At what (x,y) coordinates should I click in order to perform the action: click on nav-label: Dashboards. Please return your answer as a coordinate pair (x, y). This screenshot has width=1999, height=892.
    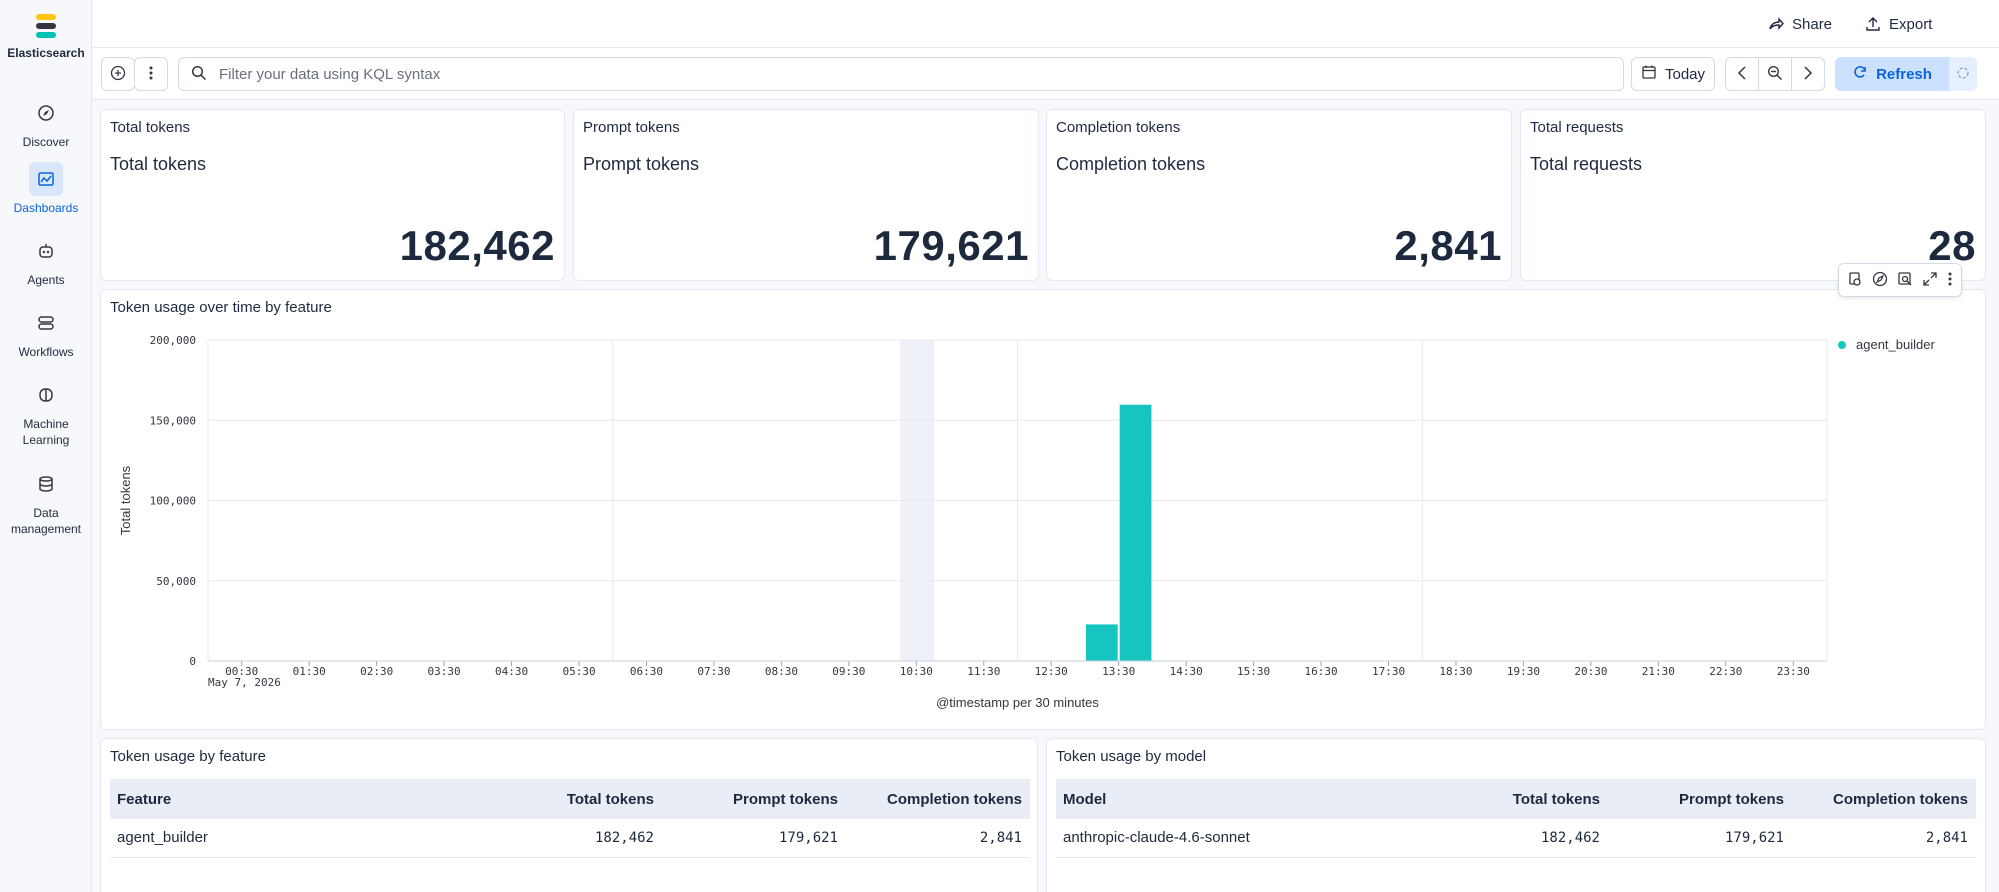
    Looking at the image, I should click on (46, 208).